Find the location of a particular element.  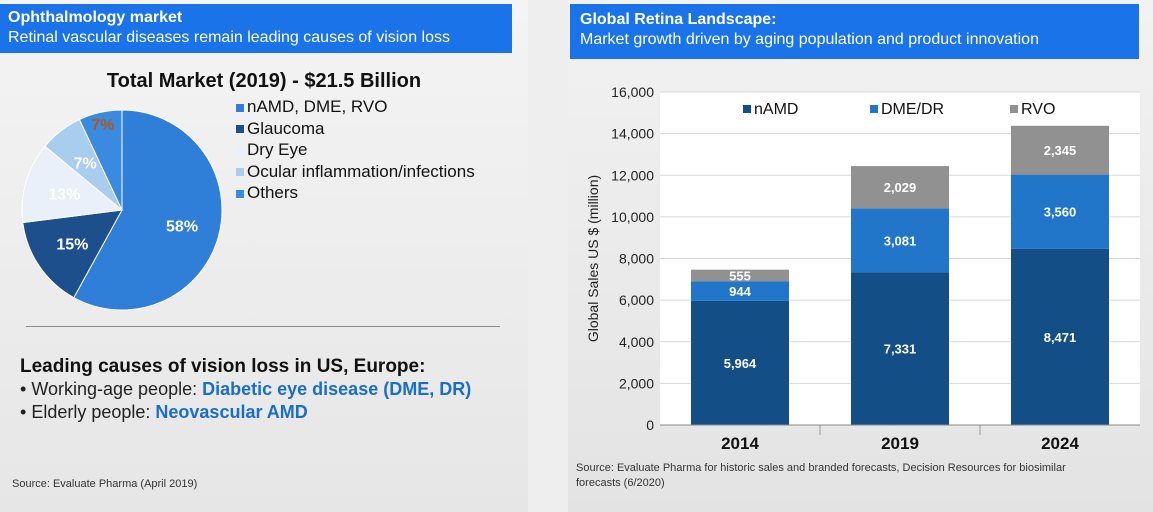

legend-label: nAMD, DME, RVO is located at coordinates (317, 106).